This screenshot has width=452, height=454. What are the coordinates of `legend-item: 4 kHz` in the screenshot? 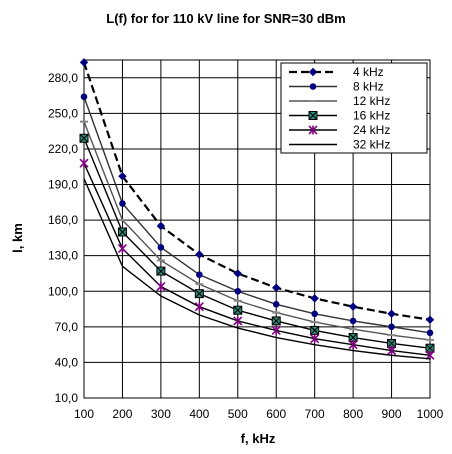 It's located at (336, 72).